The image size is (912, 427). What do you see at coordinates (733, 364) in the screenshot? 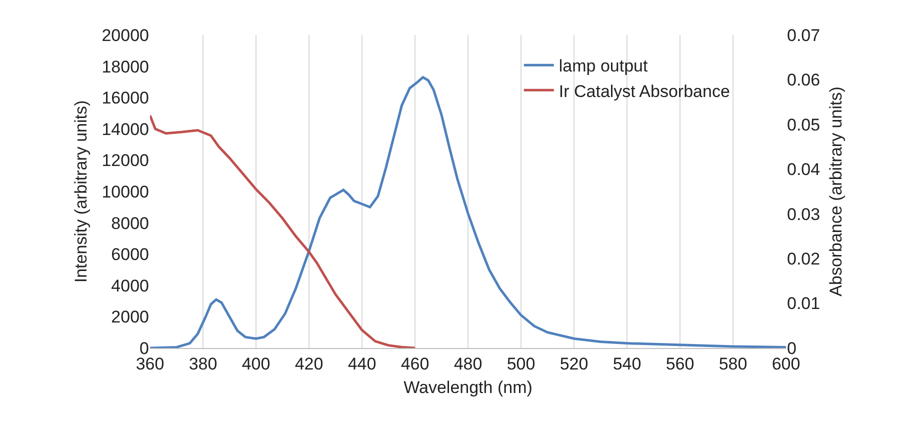
I see `x-tick-label: 580` at bounding box center [733, 364].